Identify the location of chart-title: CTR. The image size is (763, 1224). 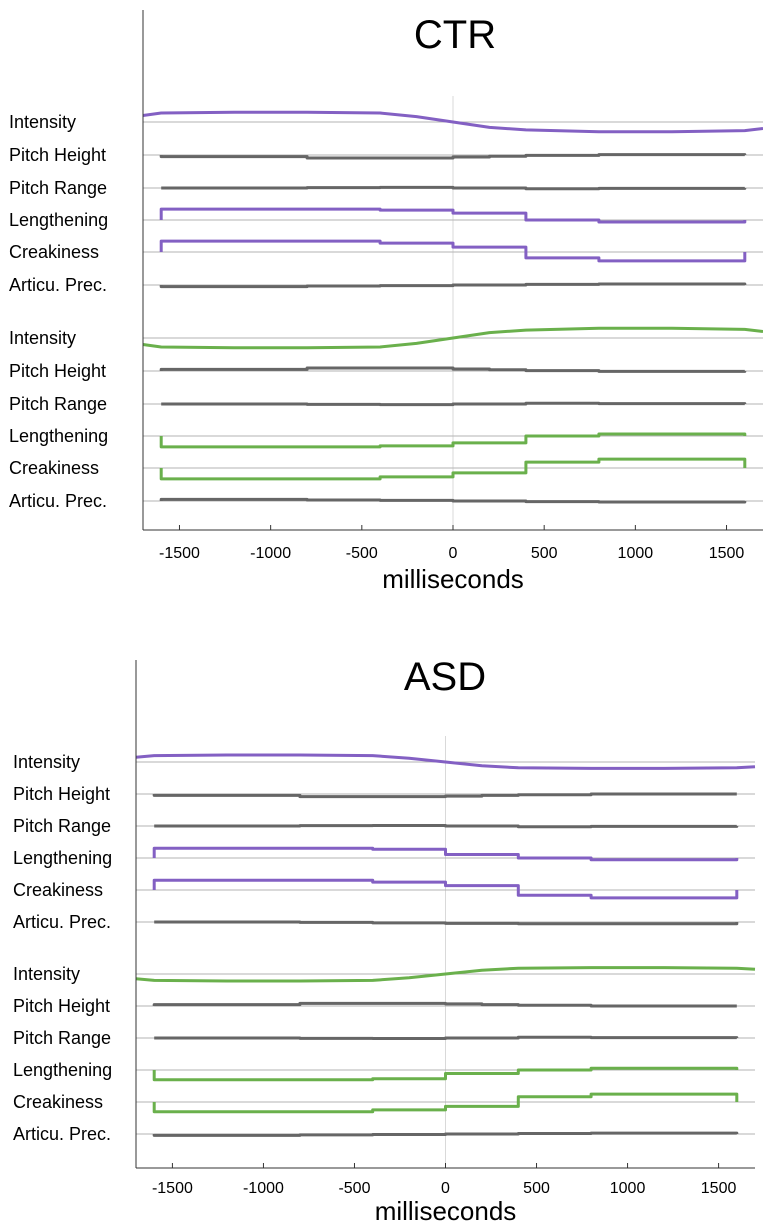
(455, 35).